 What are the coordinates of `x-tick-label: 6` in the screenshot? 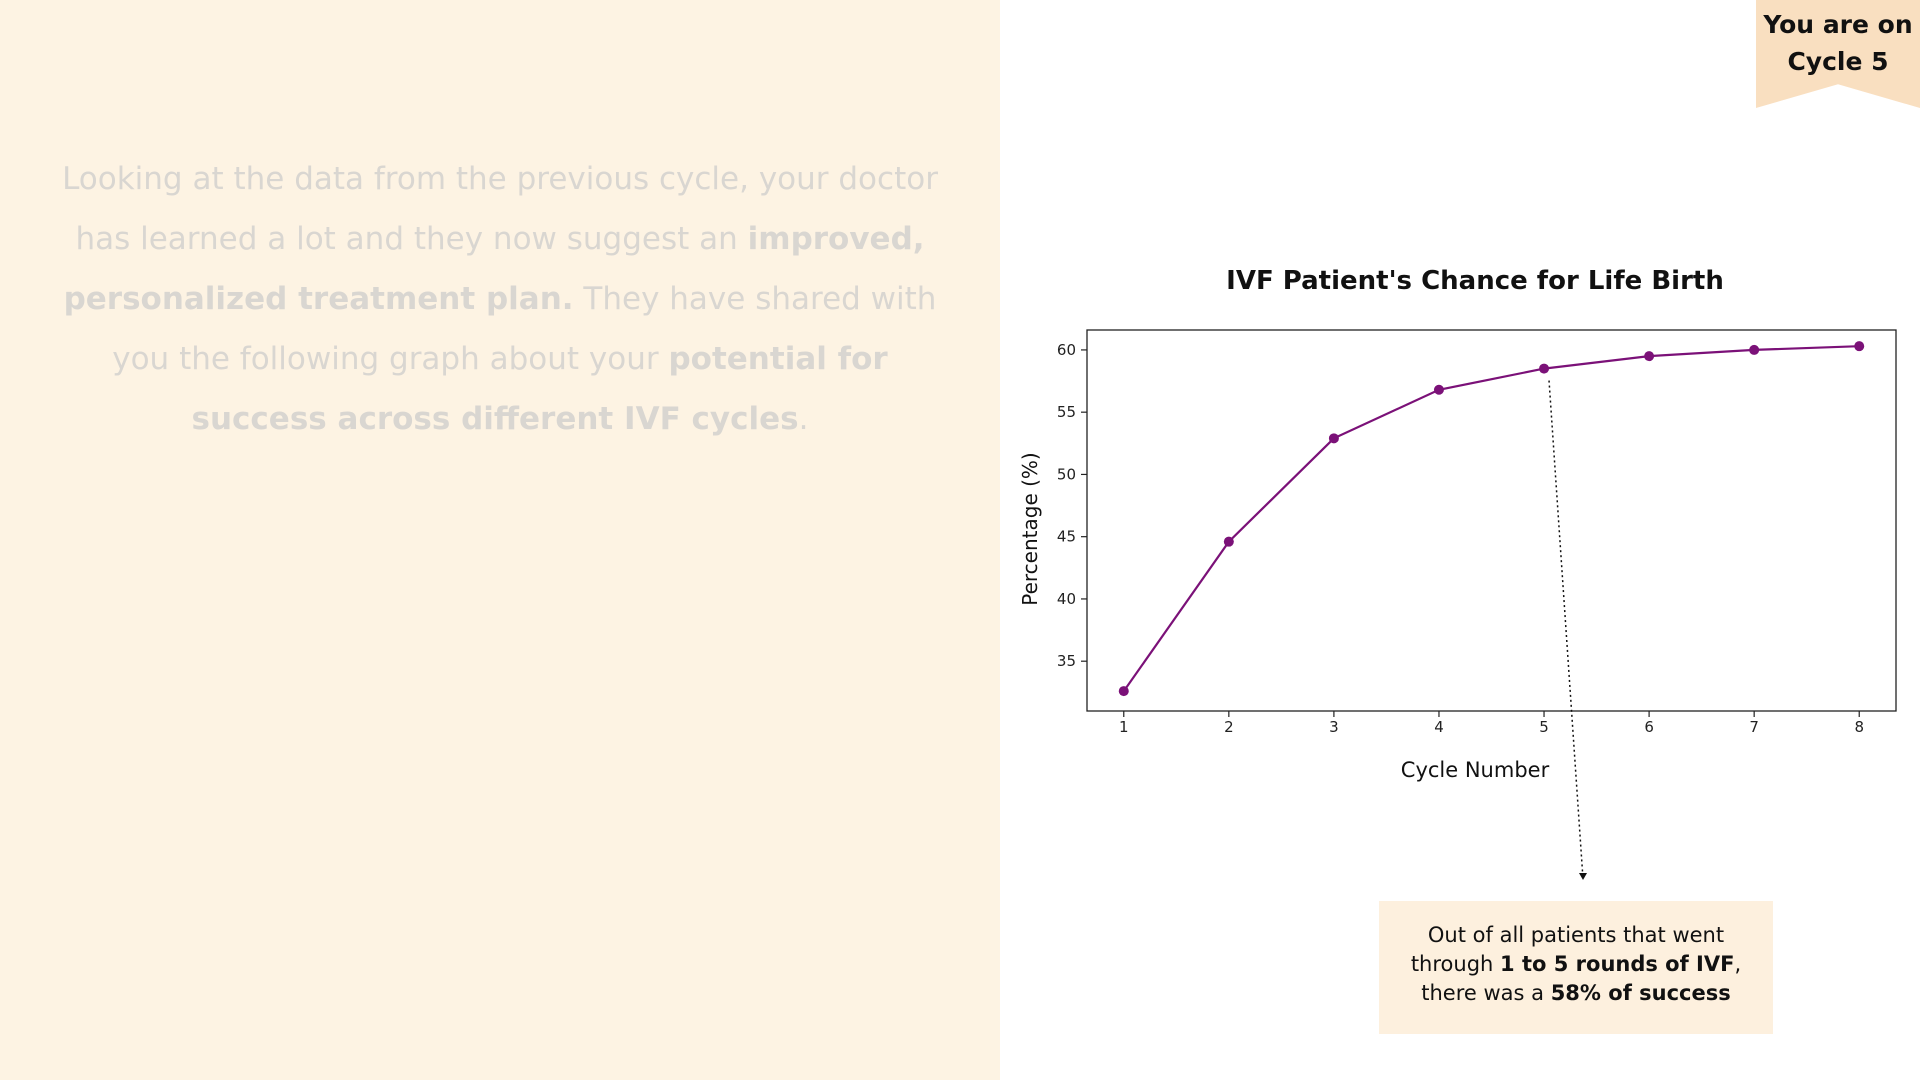 It's located at (1649, 727).